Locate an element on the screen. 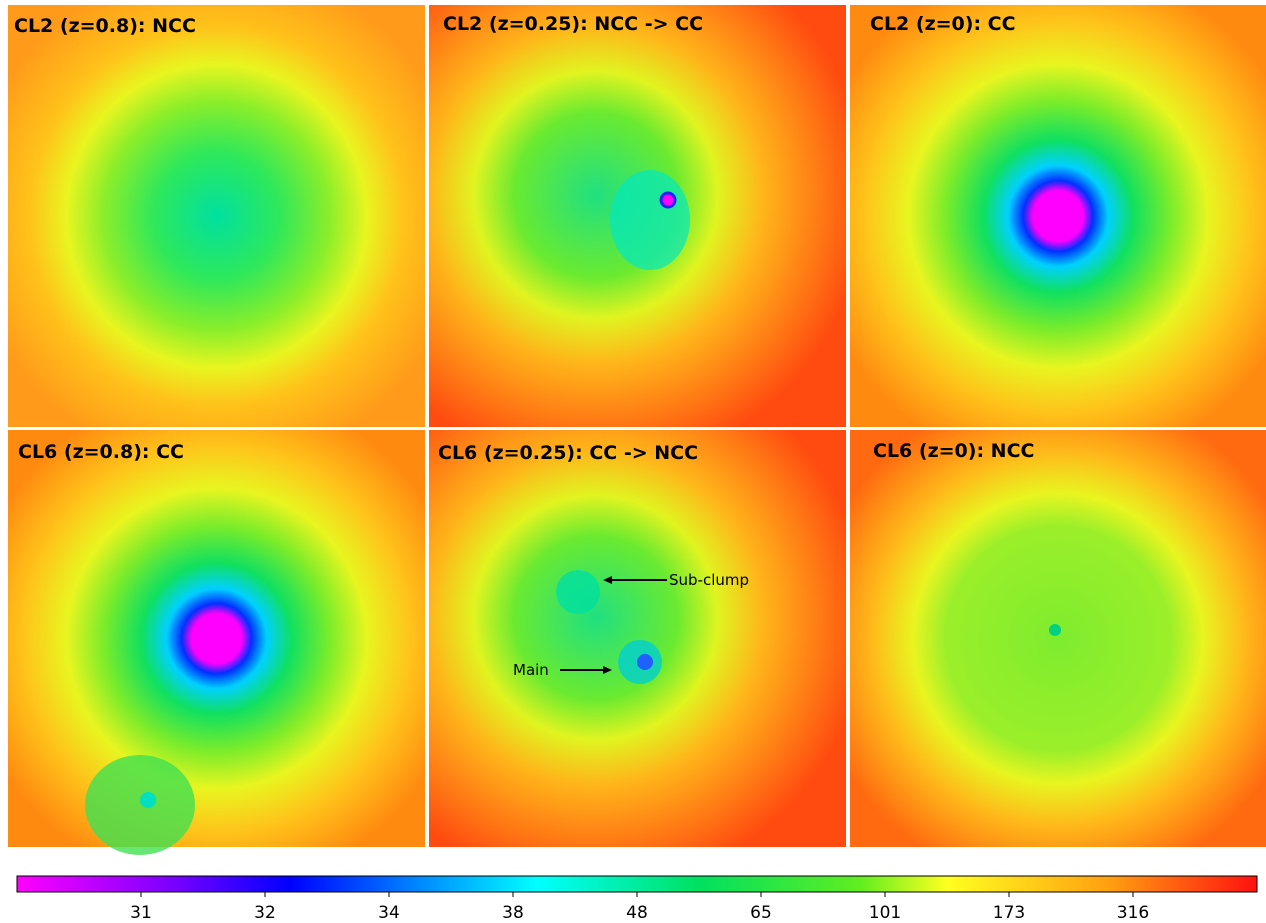 The width and height of the screenshot is (1266, 923). colorbar-ticks: 31 32 34 38 48 65 101 173 316 is located at coordinates (639, 907).